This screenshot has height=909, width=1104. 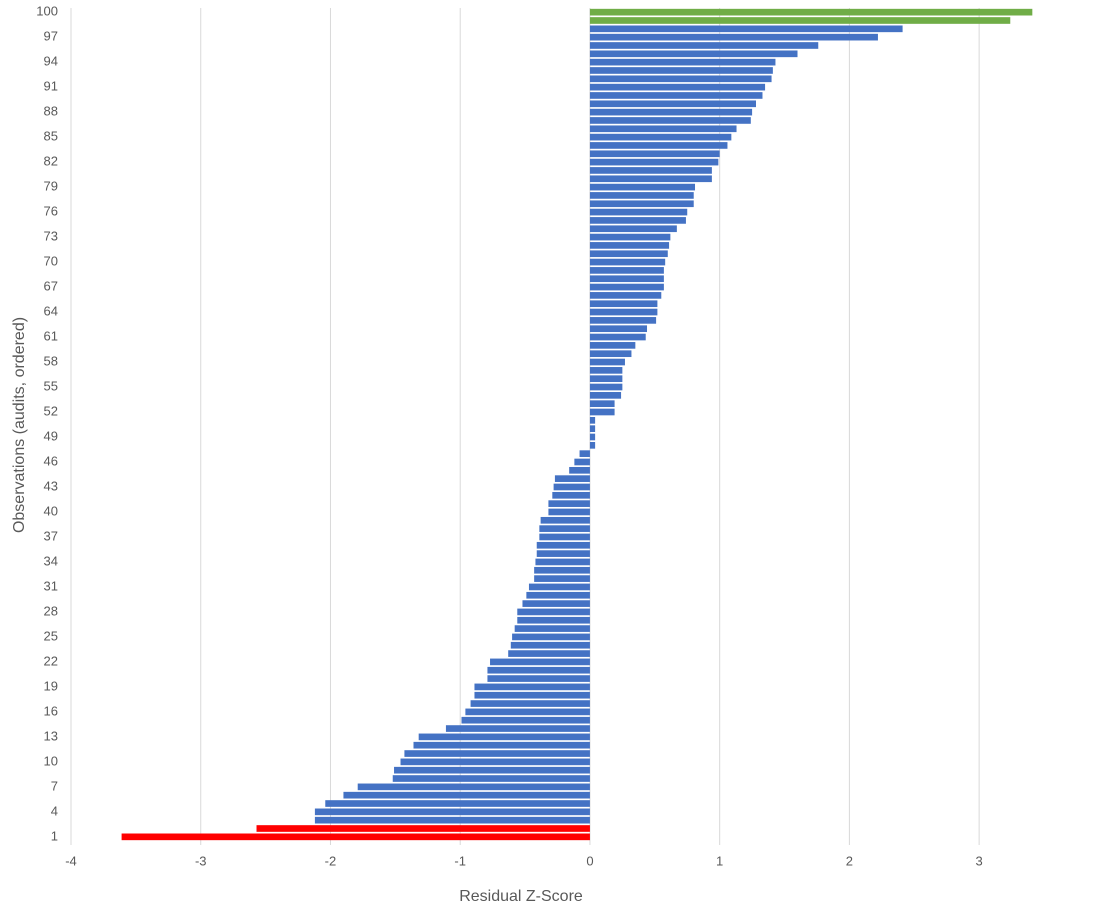 I want to click on y-tick-label: 46, so click(x=51, y=460).